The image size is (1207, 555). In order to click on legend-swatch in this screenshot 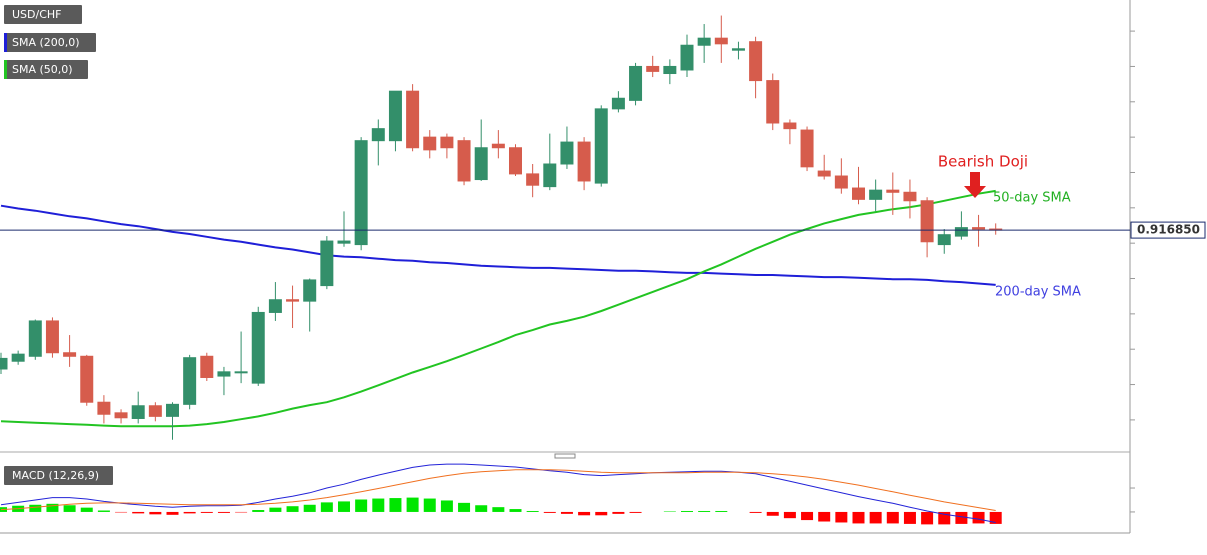, I will do `click(5, 42)`.